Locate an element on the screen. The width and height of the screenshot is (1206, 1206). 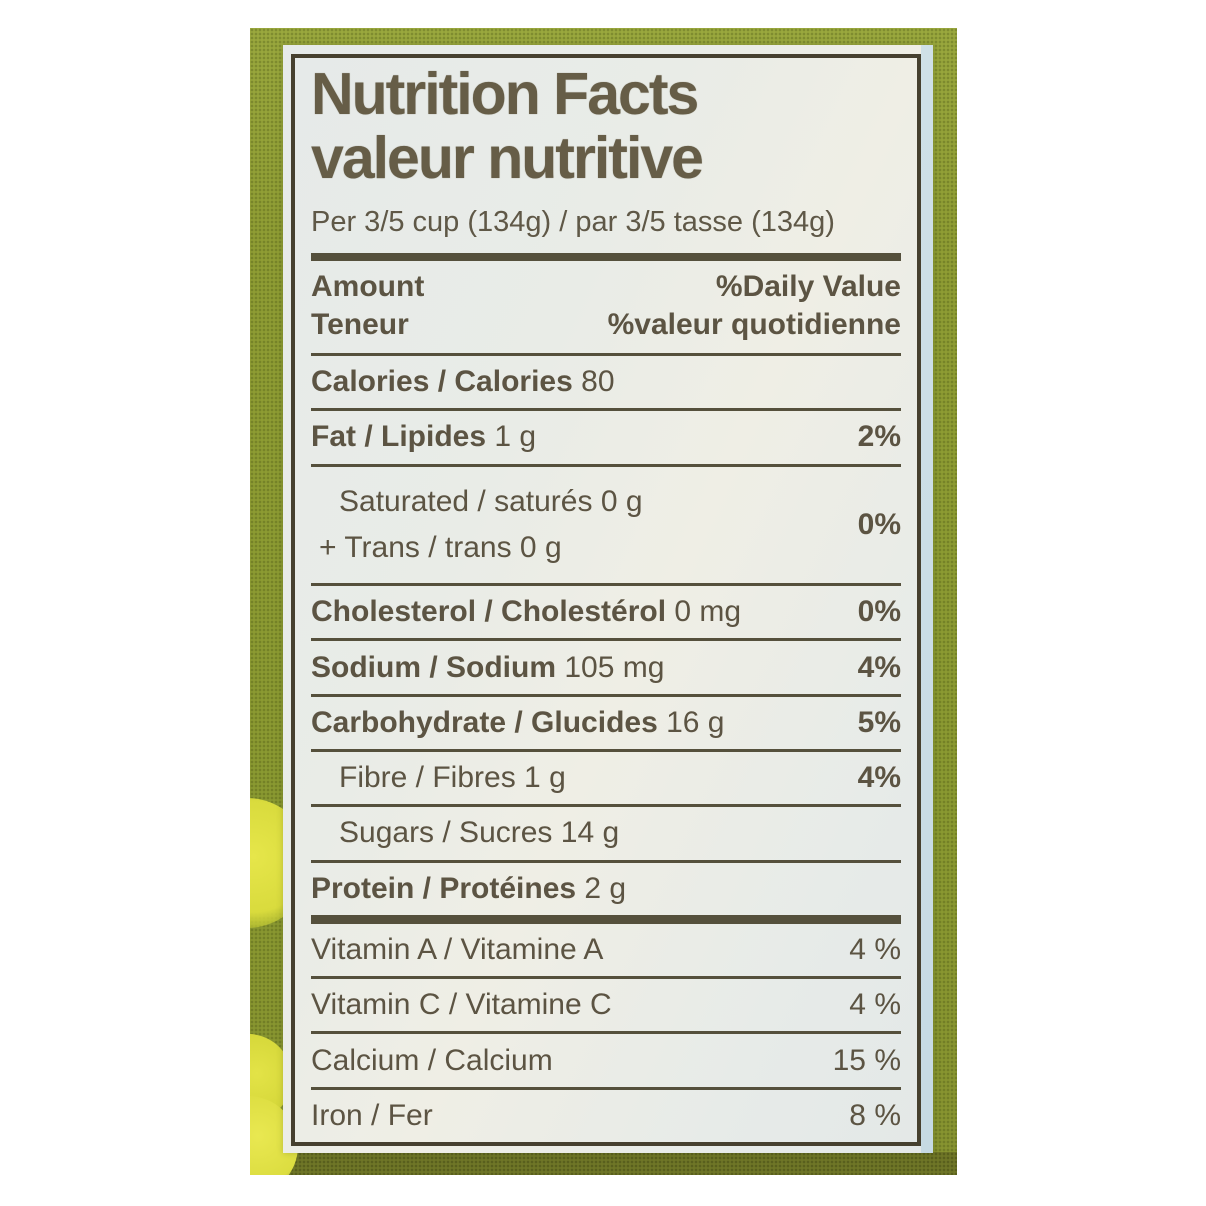
label-title-en: Nutrition Facts is located at coordinates (505, 94).